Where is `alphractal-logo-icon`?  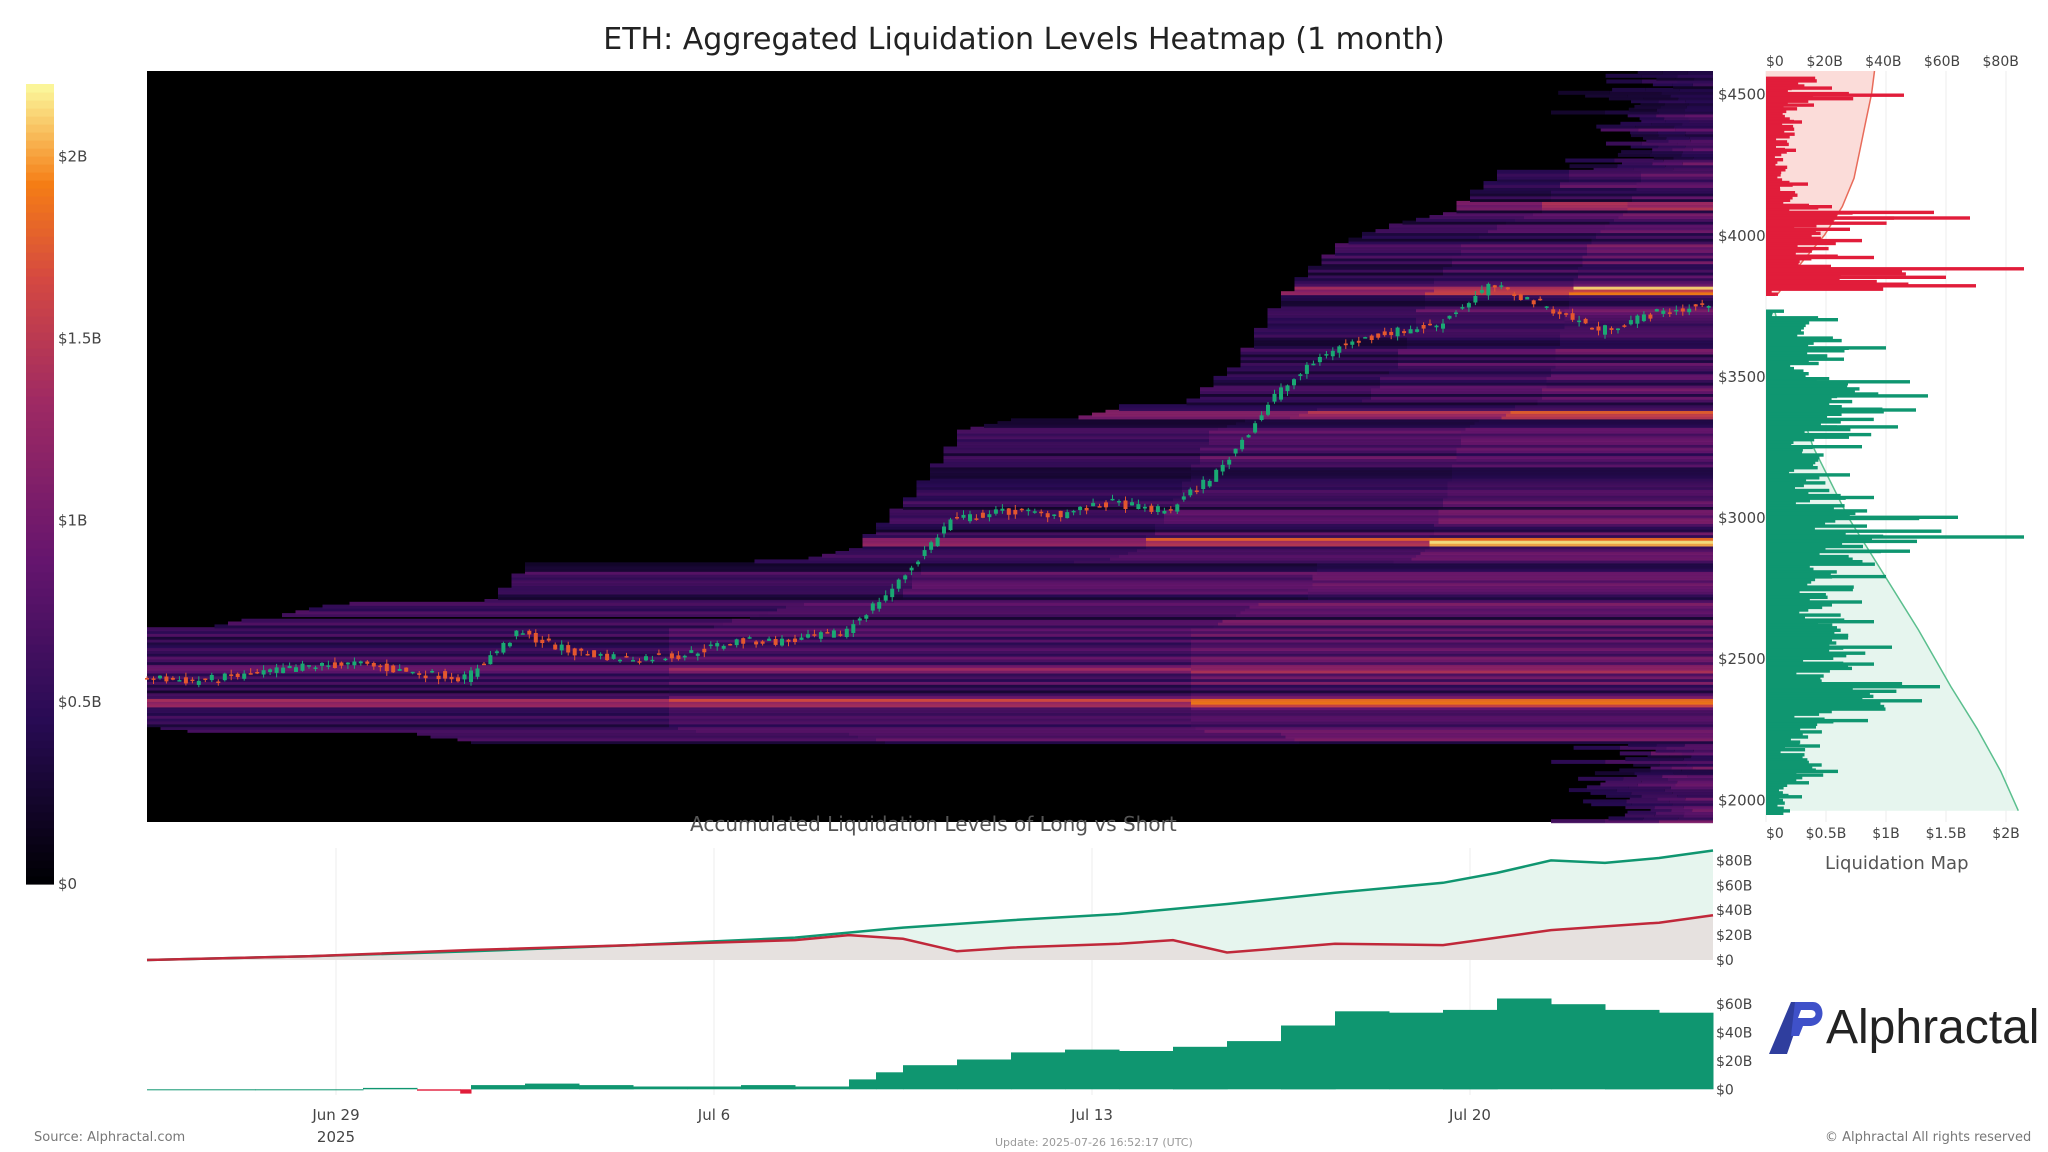
alphractal-logo-icon is located at coordinates (1796, 1028).